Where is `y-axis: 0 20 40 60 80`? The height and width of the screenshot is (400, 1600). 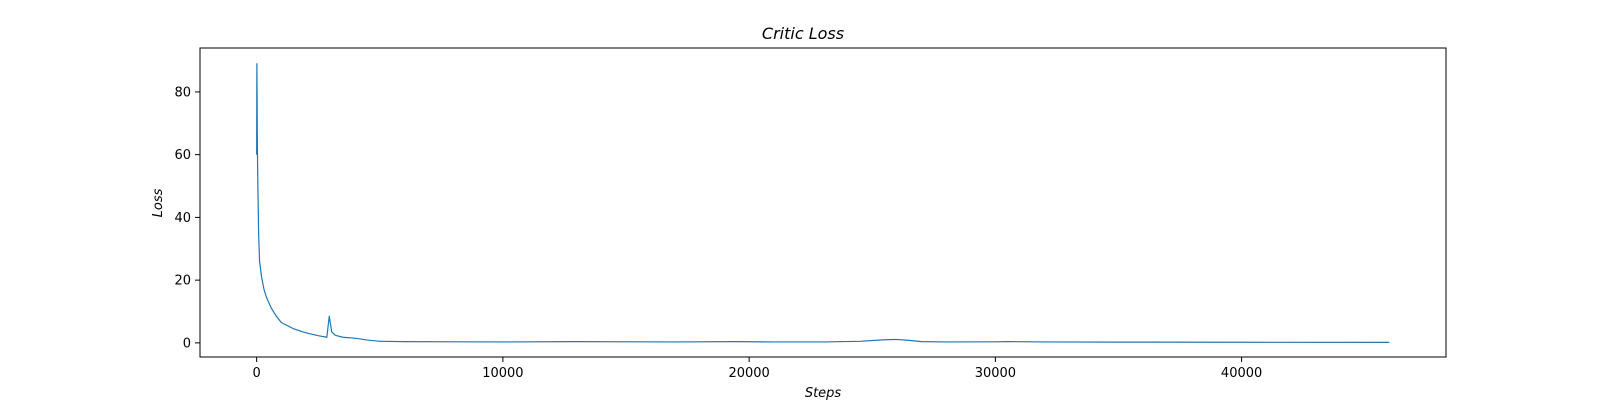
y-axis: 0 20 40 60 80 is located at coordinates (187, 218).